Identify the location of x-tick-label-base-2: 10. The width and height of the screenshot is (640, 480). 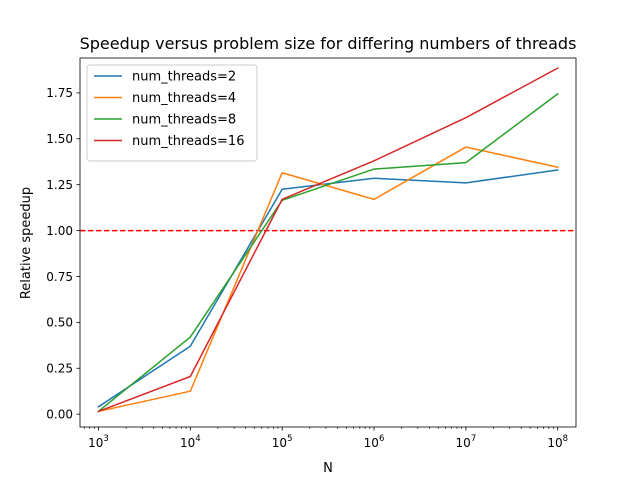
(279, 443).